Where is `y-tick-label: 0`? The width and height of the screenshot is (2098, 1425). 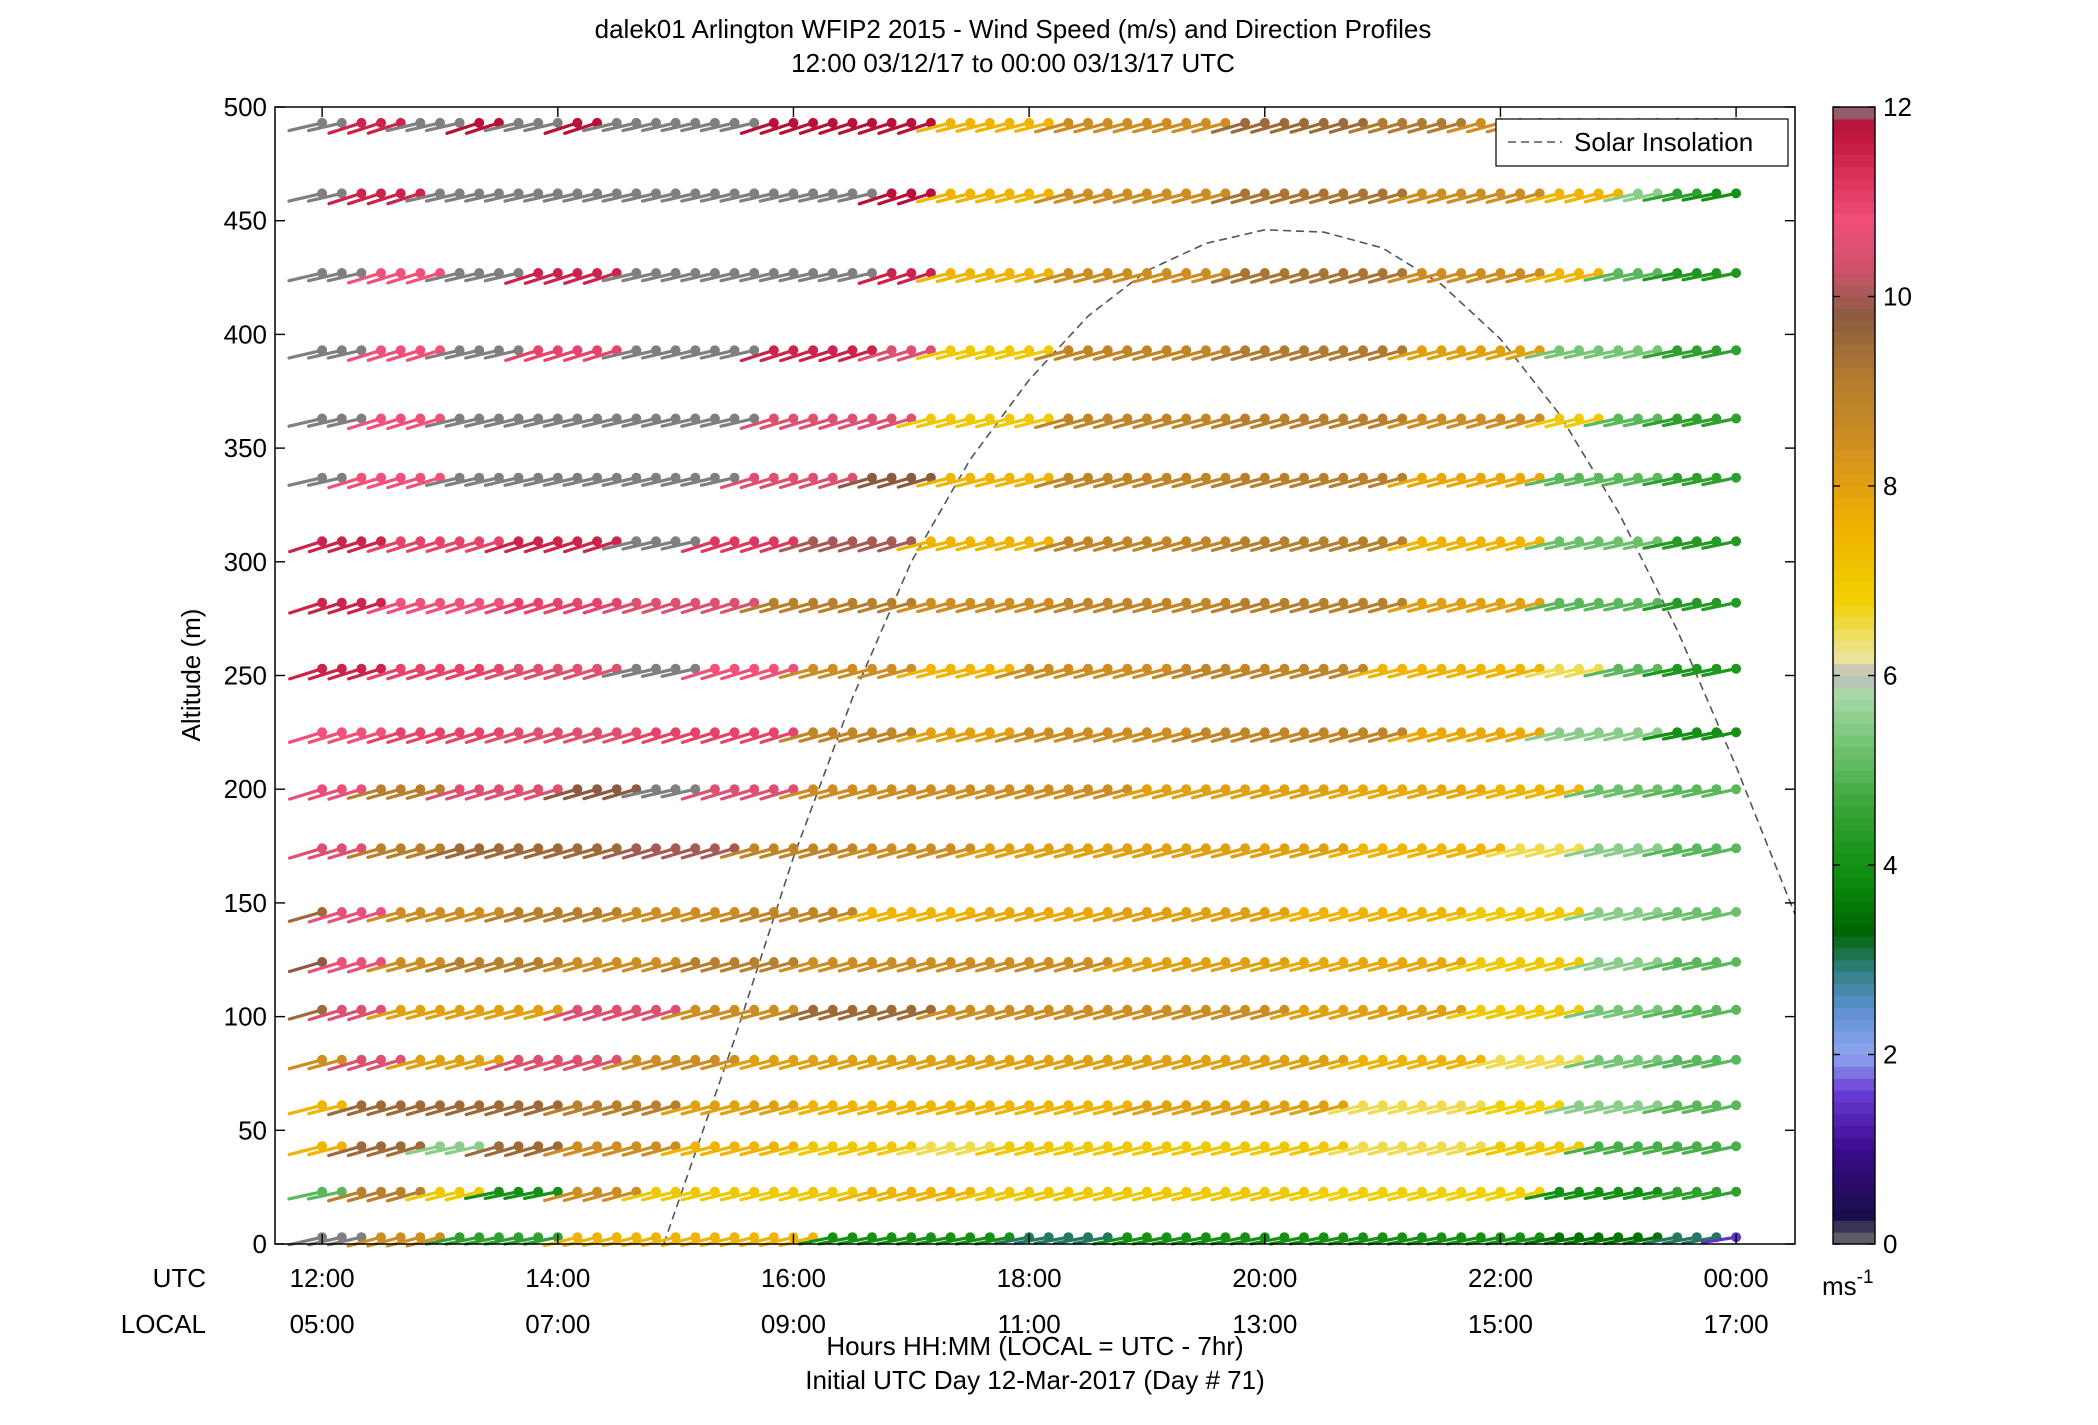
y-tick-label: 0 is located at coordinates (260, 1244).